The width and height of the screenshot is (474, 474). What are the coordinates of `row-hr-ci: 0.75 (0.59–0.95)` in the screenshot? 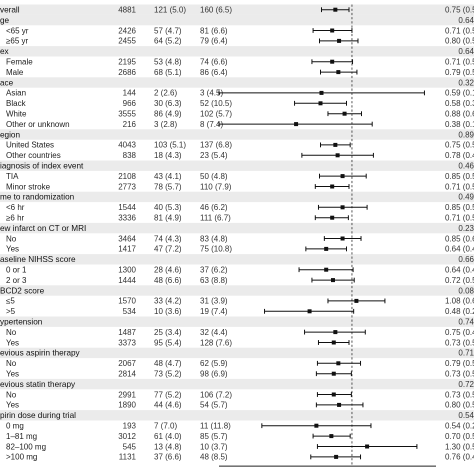 It's located at (459, 10).